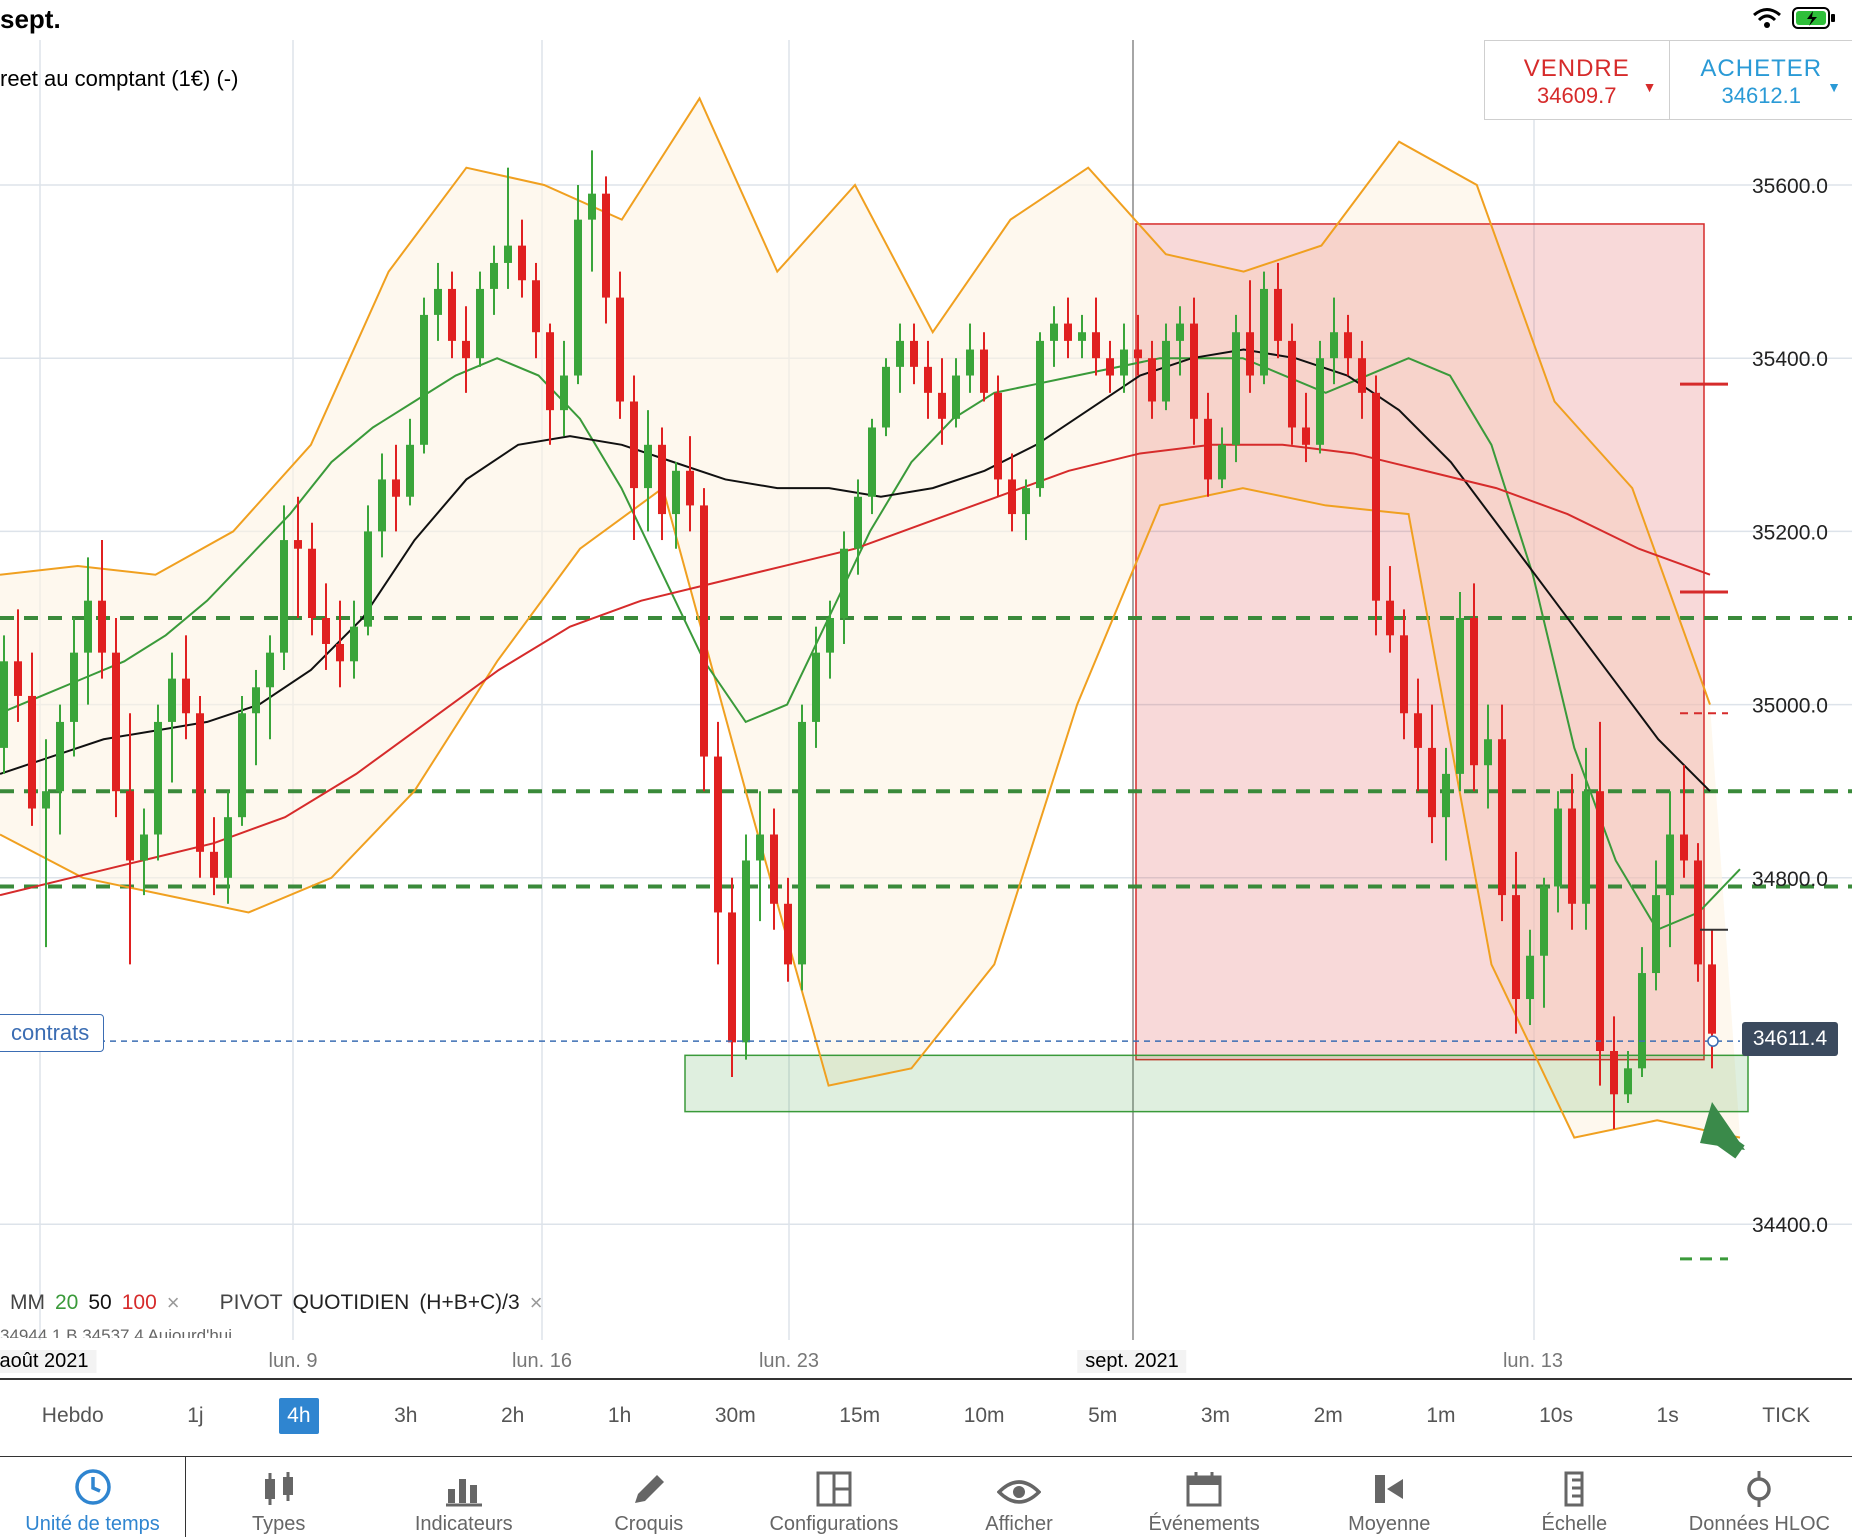 Image resolution: width=1852 pixels, height=1537 pixels. What do you see at coordinates (463, 1482) in the screenshot?
I see `bar-chart-icon` at bounding box center [463, 1482].